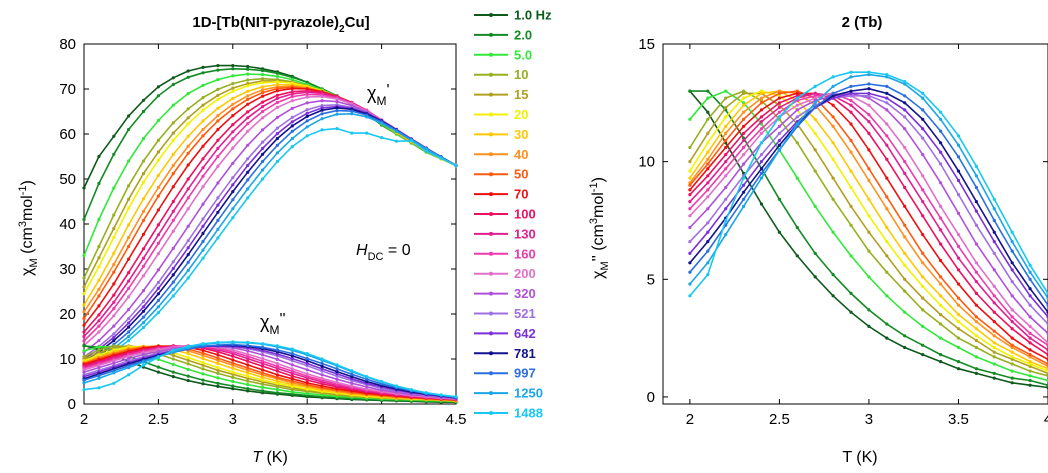 The height and width of the screenshot is (473, 1048). Describe the element at coordinates (958, 419) in the screenshot. I see `x-tick-label: 3.5` at that location.